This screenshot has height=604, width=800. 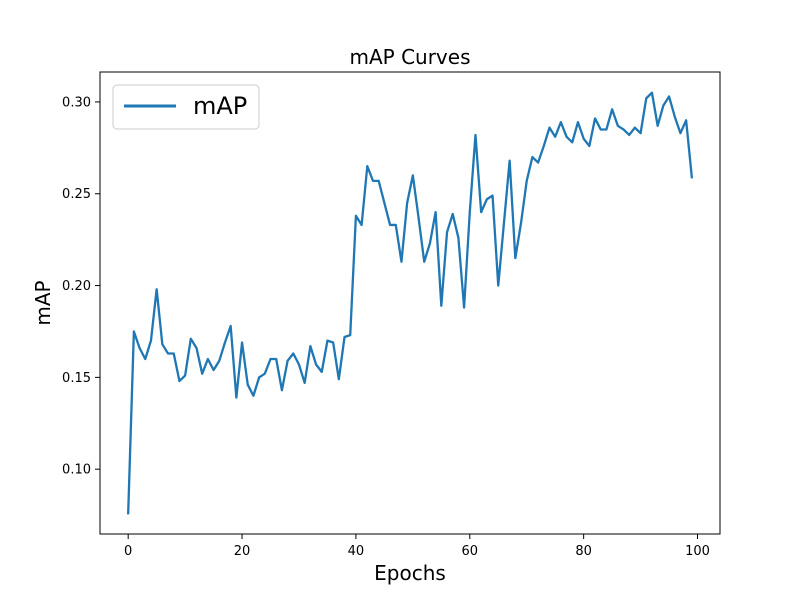 I want to click on legend-label-map: mAP, so click(x=220, y=106).